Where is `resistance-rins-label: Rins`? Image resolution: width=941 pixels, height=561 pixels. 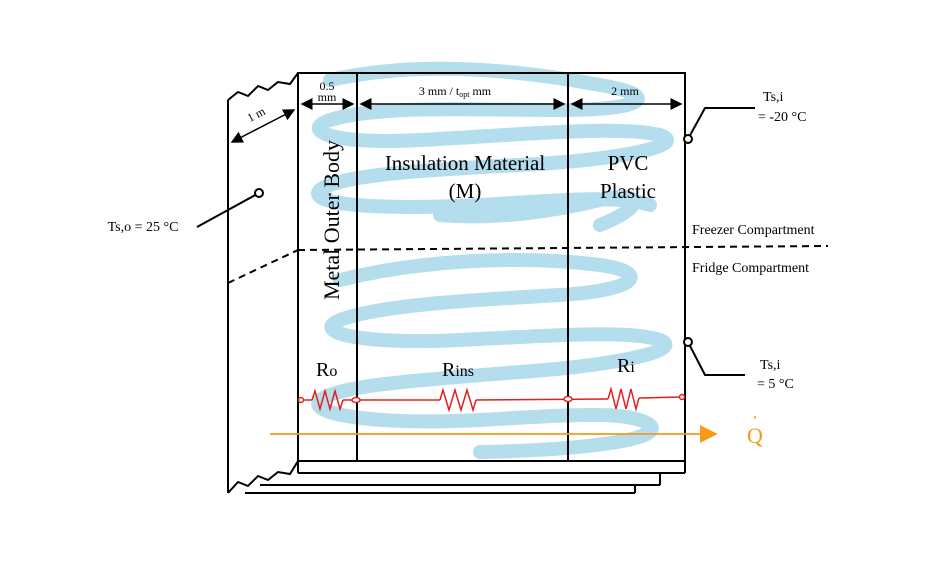 resistance-rins-label: Rins is located at coordinates (458, 370).